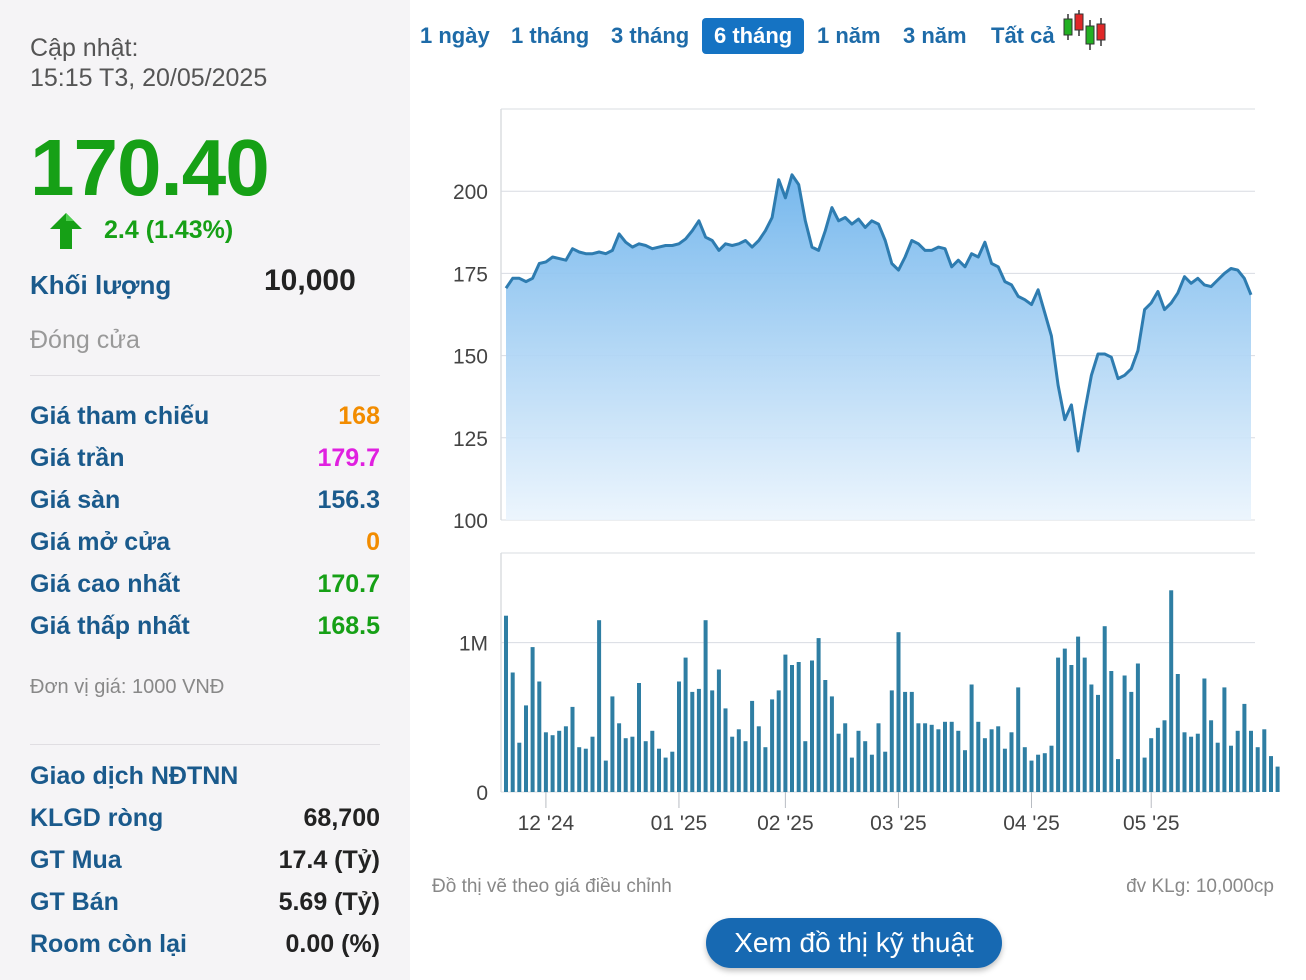  I want to click on x-tick-label: 01 '25, so click(679, 823).